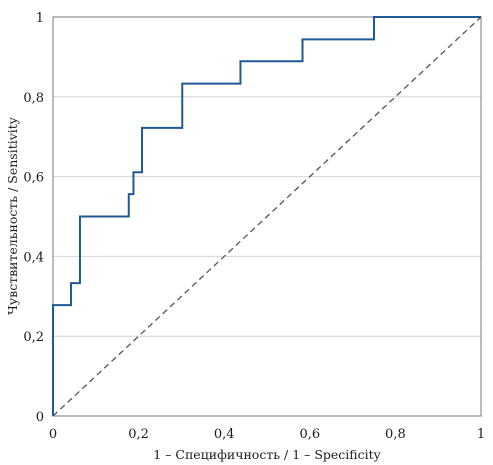 The image size is (493, 465). I want to click on x-tick-label-0: 0, so click(53, 434).